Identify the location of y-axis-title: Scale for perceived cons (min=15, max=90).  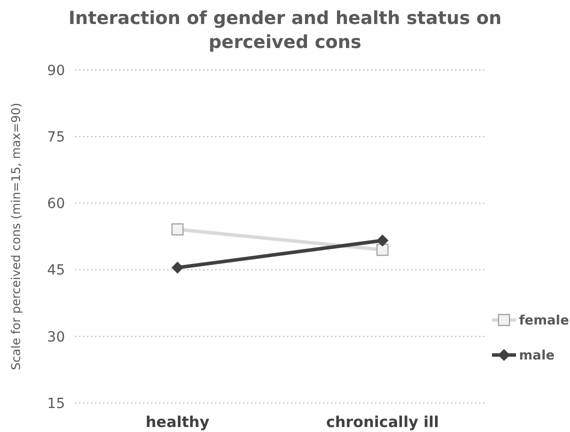
(16, 236).